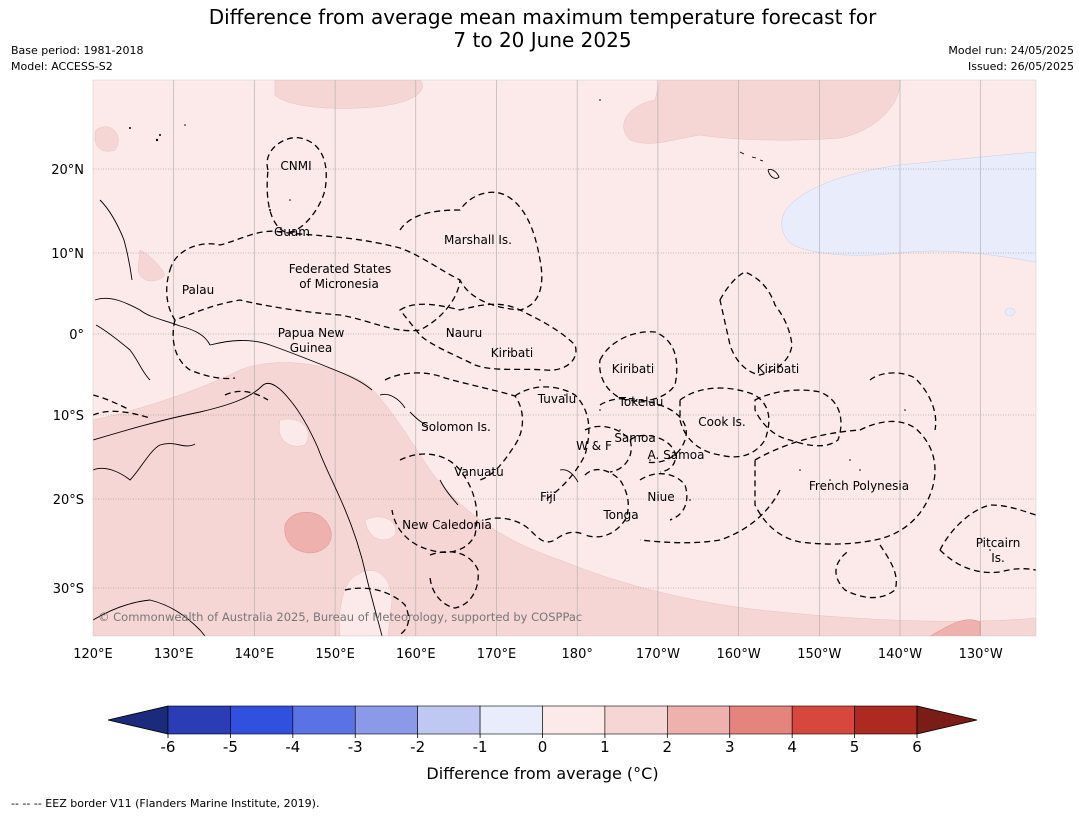 The width and height of the screenshot is (1085, 816). Describe the element at coordinates (255, 654) in the screenshot. I see `lon-label: 140°E` at that location.